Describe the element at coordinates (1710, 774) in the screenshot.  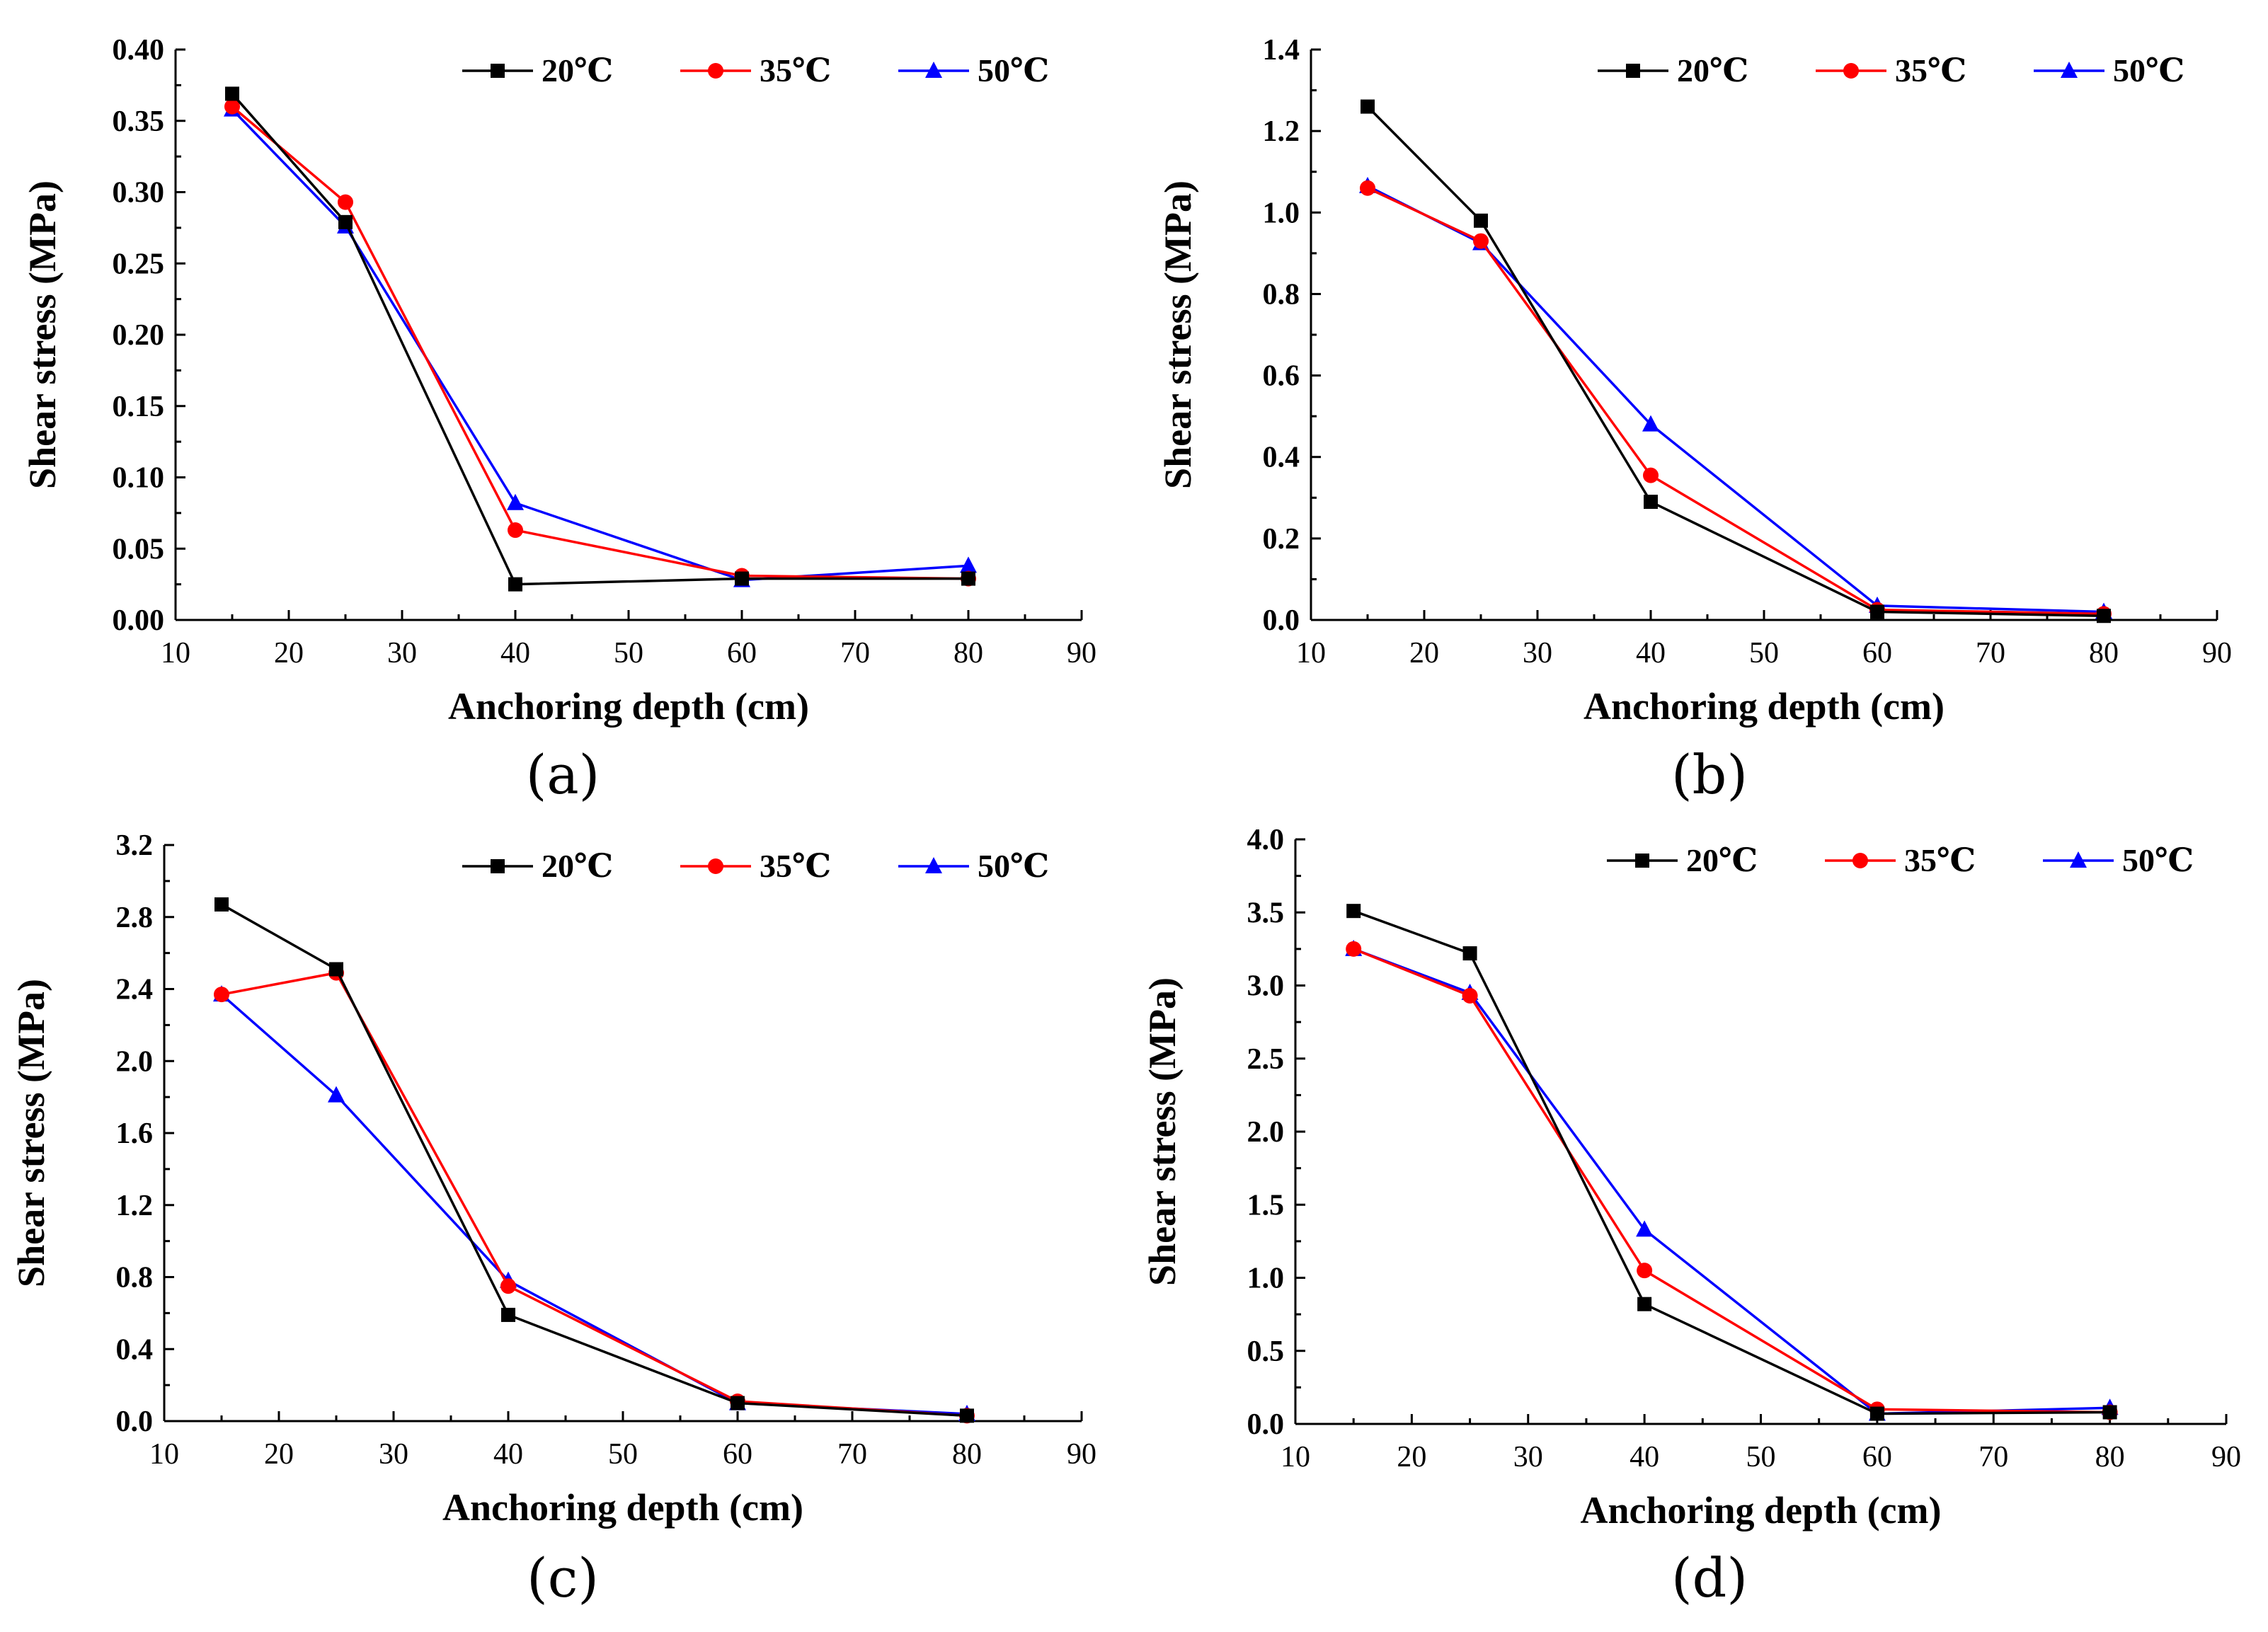
I see `panel-caption-b: (b)` at that location.